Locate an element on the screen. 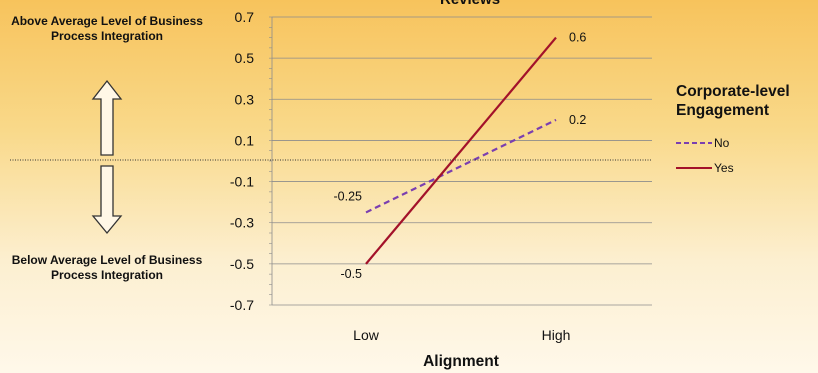 The width and height of the screenshot is (818, 373). y-tick-label: -0.3 is located at coordinates (242, 223).